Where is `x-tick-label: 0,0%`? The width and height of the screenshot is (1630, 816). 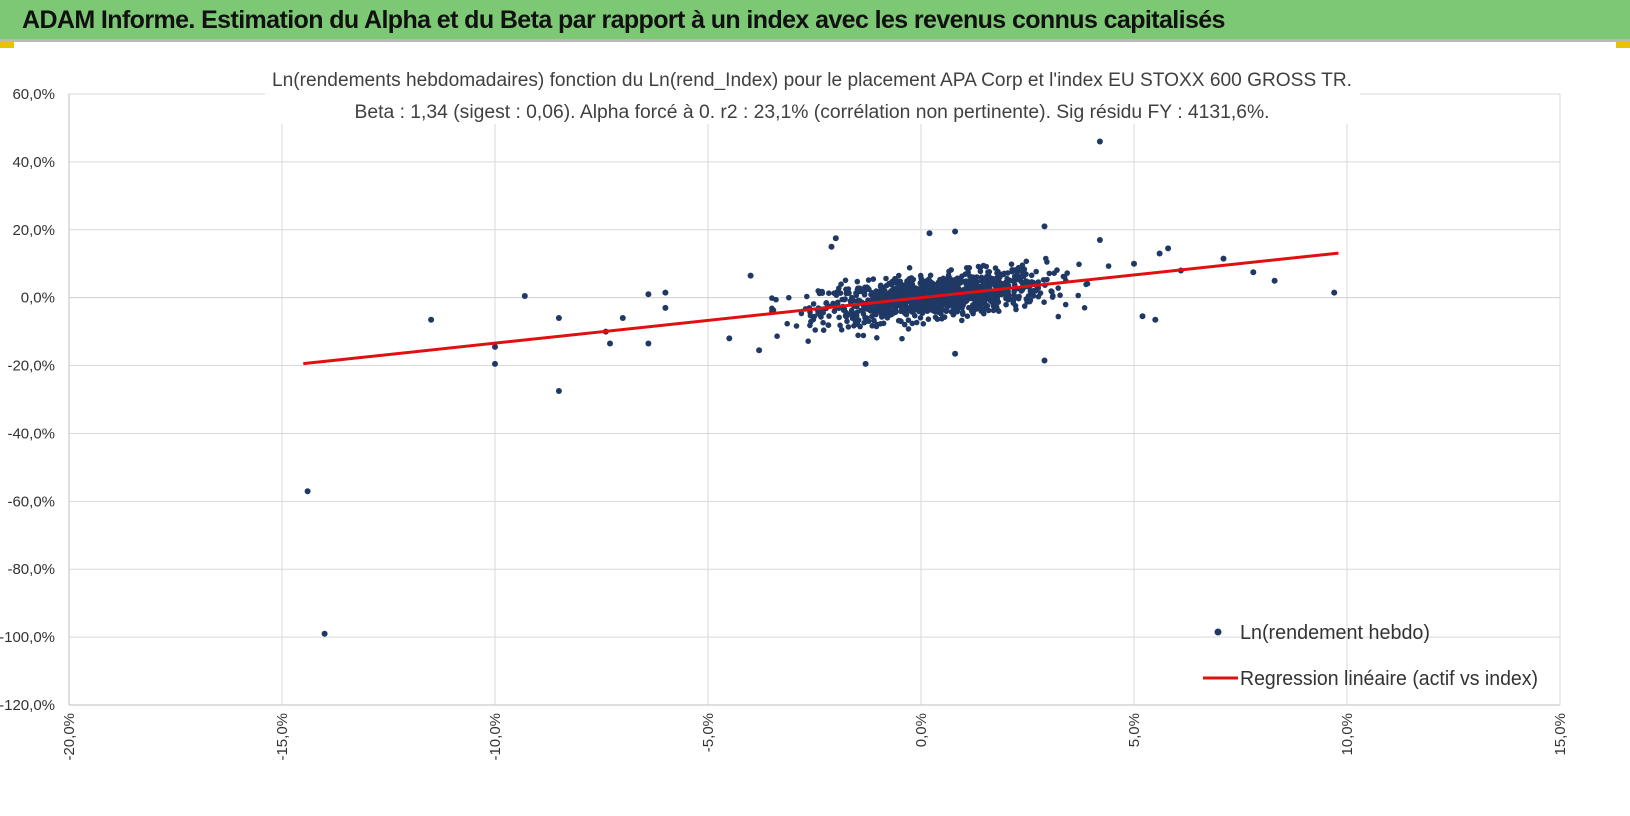
x-tick-label: 0,0% is located at coordinates (921, 730).